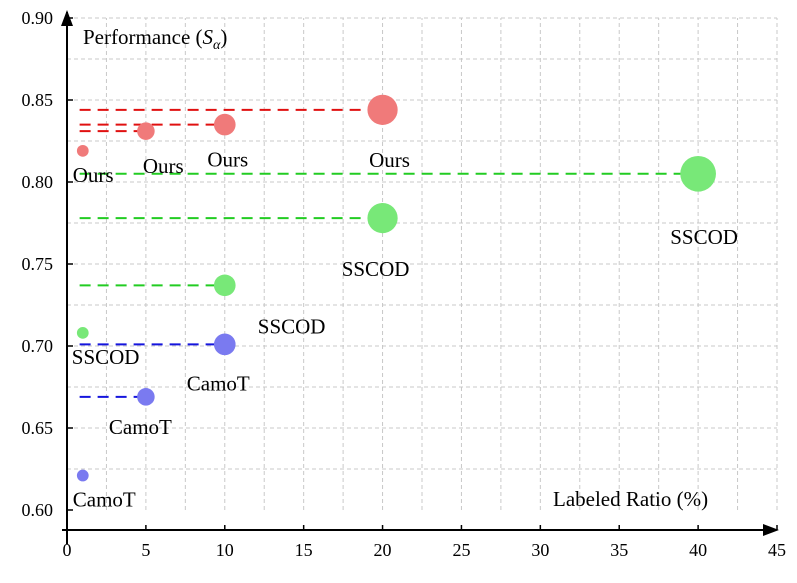 The image size is (797, 583). Describe the element at coordinates (145, 550) in the screenshot. I see `x-tick-label: 5` at that location.